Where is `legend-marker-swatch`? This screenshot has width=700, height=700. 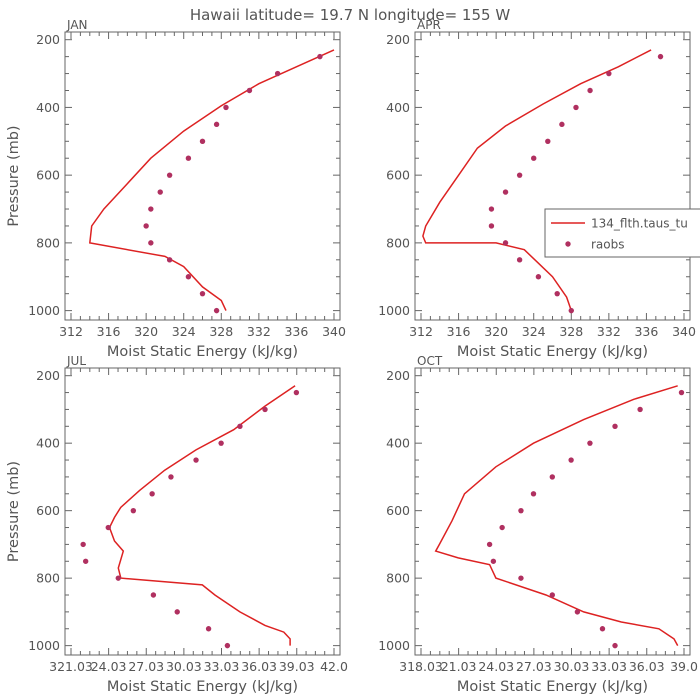 legend-marker-swatch is located at coordinates (568, 244).